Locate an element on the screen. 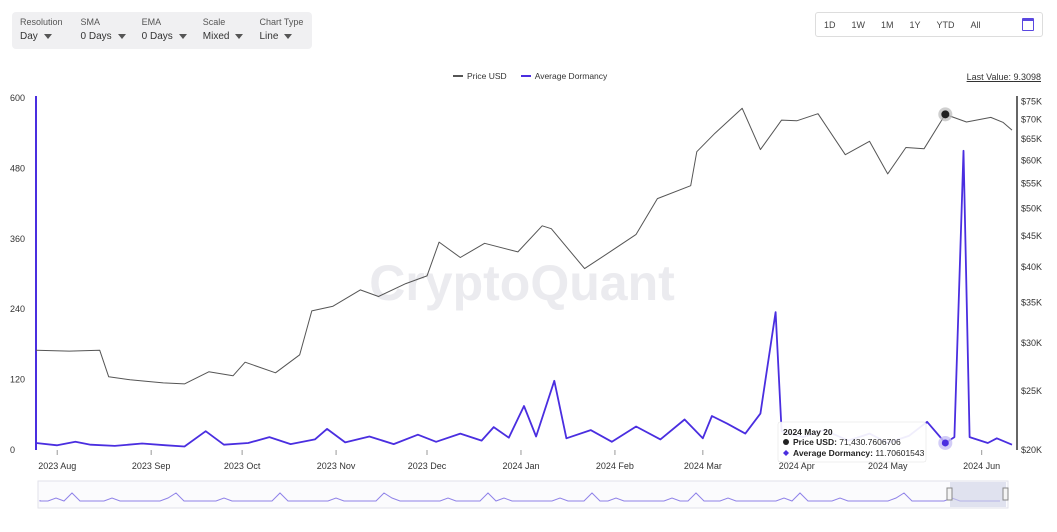  y-left-tick-label: 120 is located at coordinates (17, 380).